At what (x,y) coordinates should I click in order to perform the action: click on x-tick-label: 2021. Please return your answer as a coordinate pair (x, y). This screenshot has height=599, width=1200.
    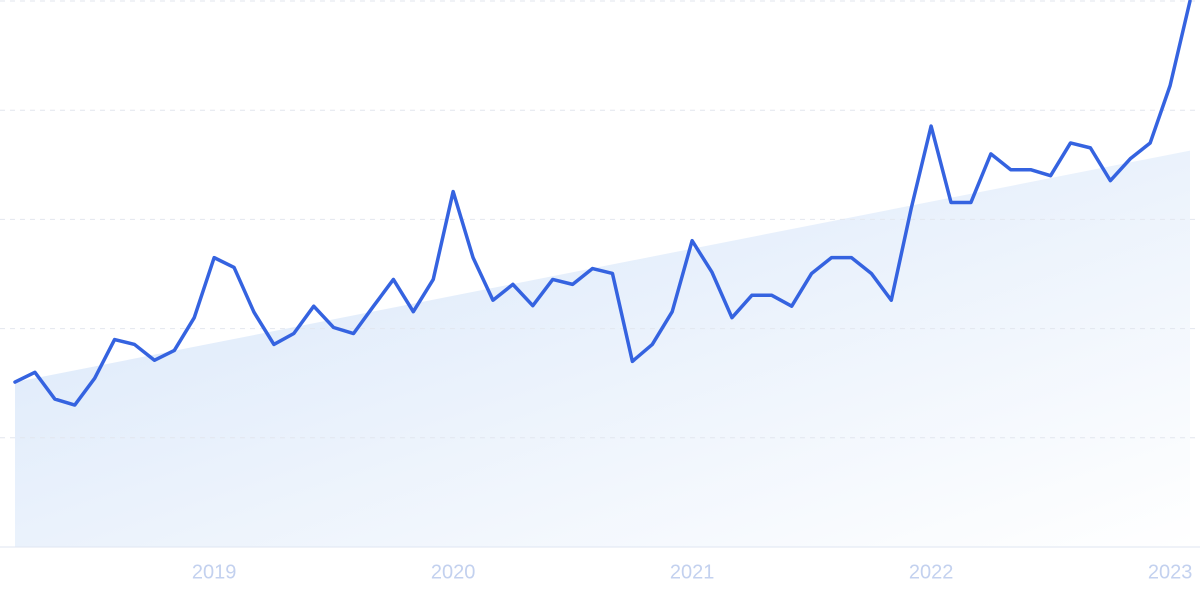
    Looking at the image, I should click on (692, 572).